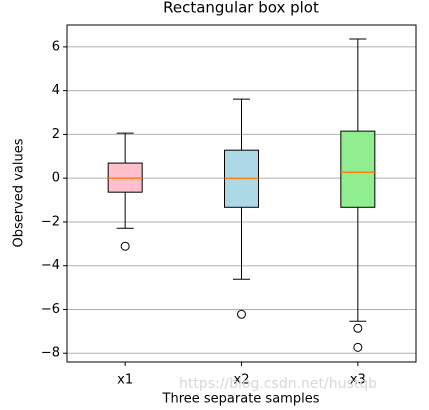  I want to click on x-axis-label: Three separate samples, so click(241, 399).